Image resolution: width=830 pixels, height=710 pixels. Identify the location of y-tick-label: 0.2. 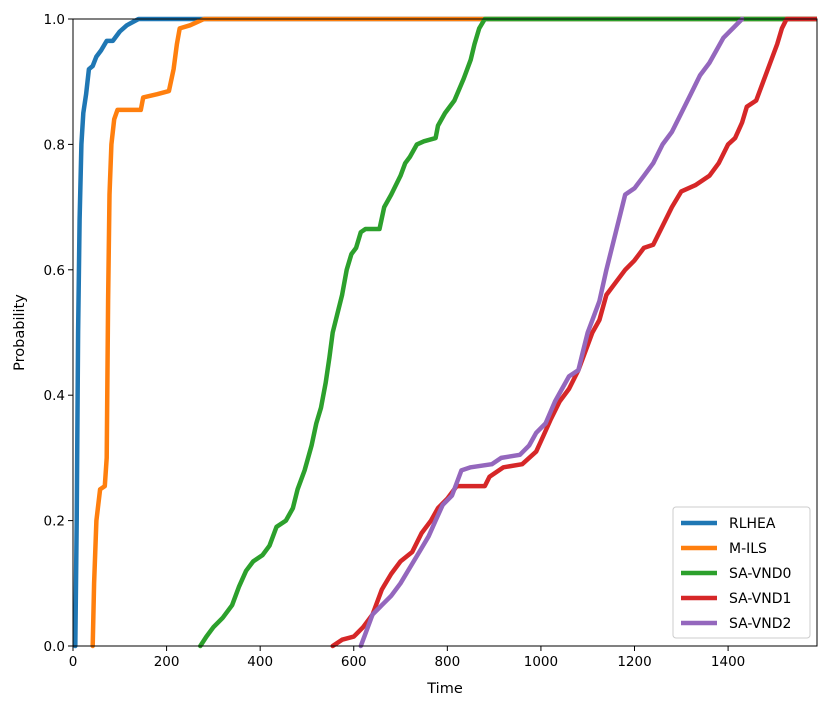
(54, 522).